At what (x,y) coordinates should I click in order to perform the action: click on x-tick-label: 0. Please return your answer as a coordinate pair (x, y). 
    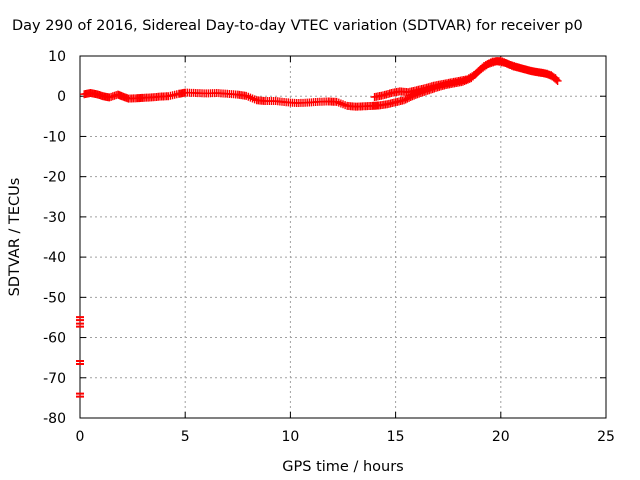
    Looking at the image, I should click on (80, 437).